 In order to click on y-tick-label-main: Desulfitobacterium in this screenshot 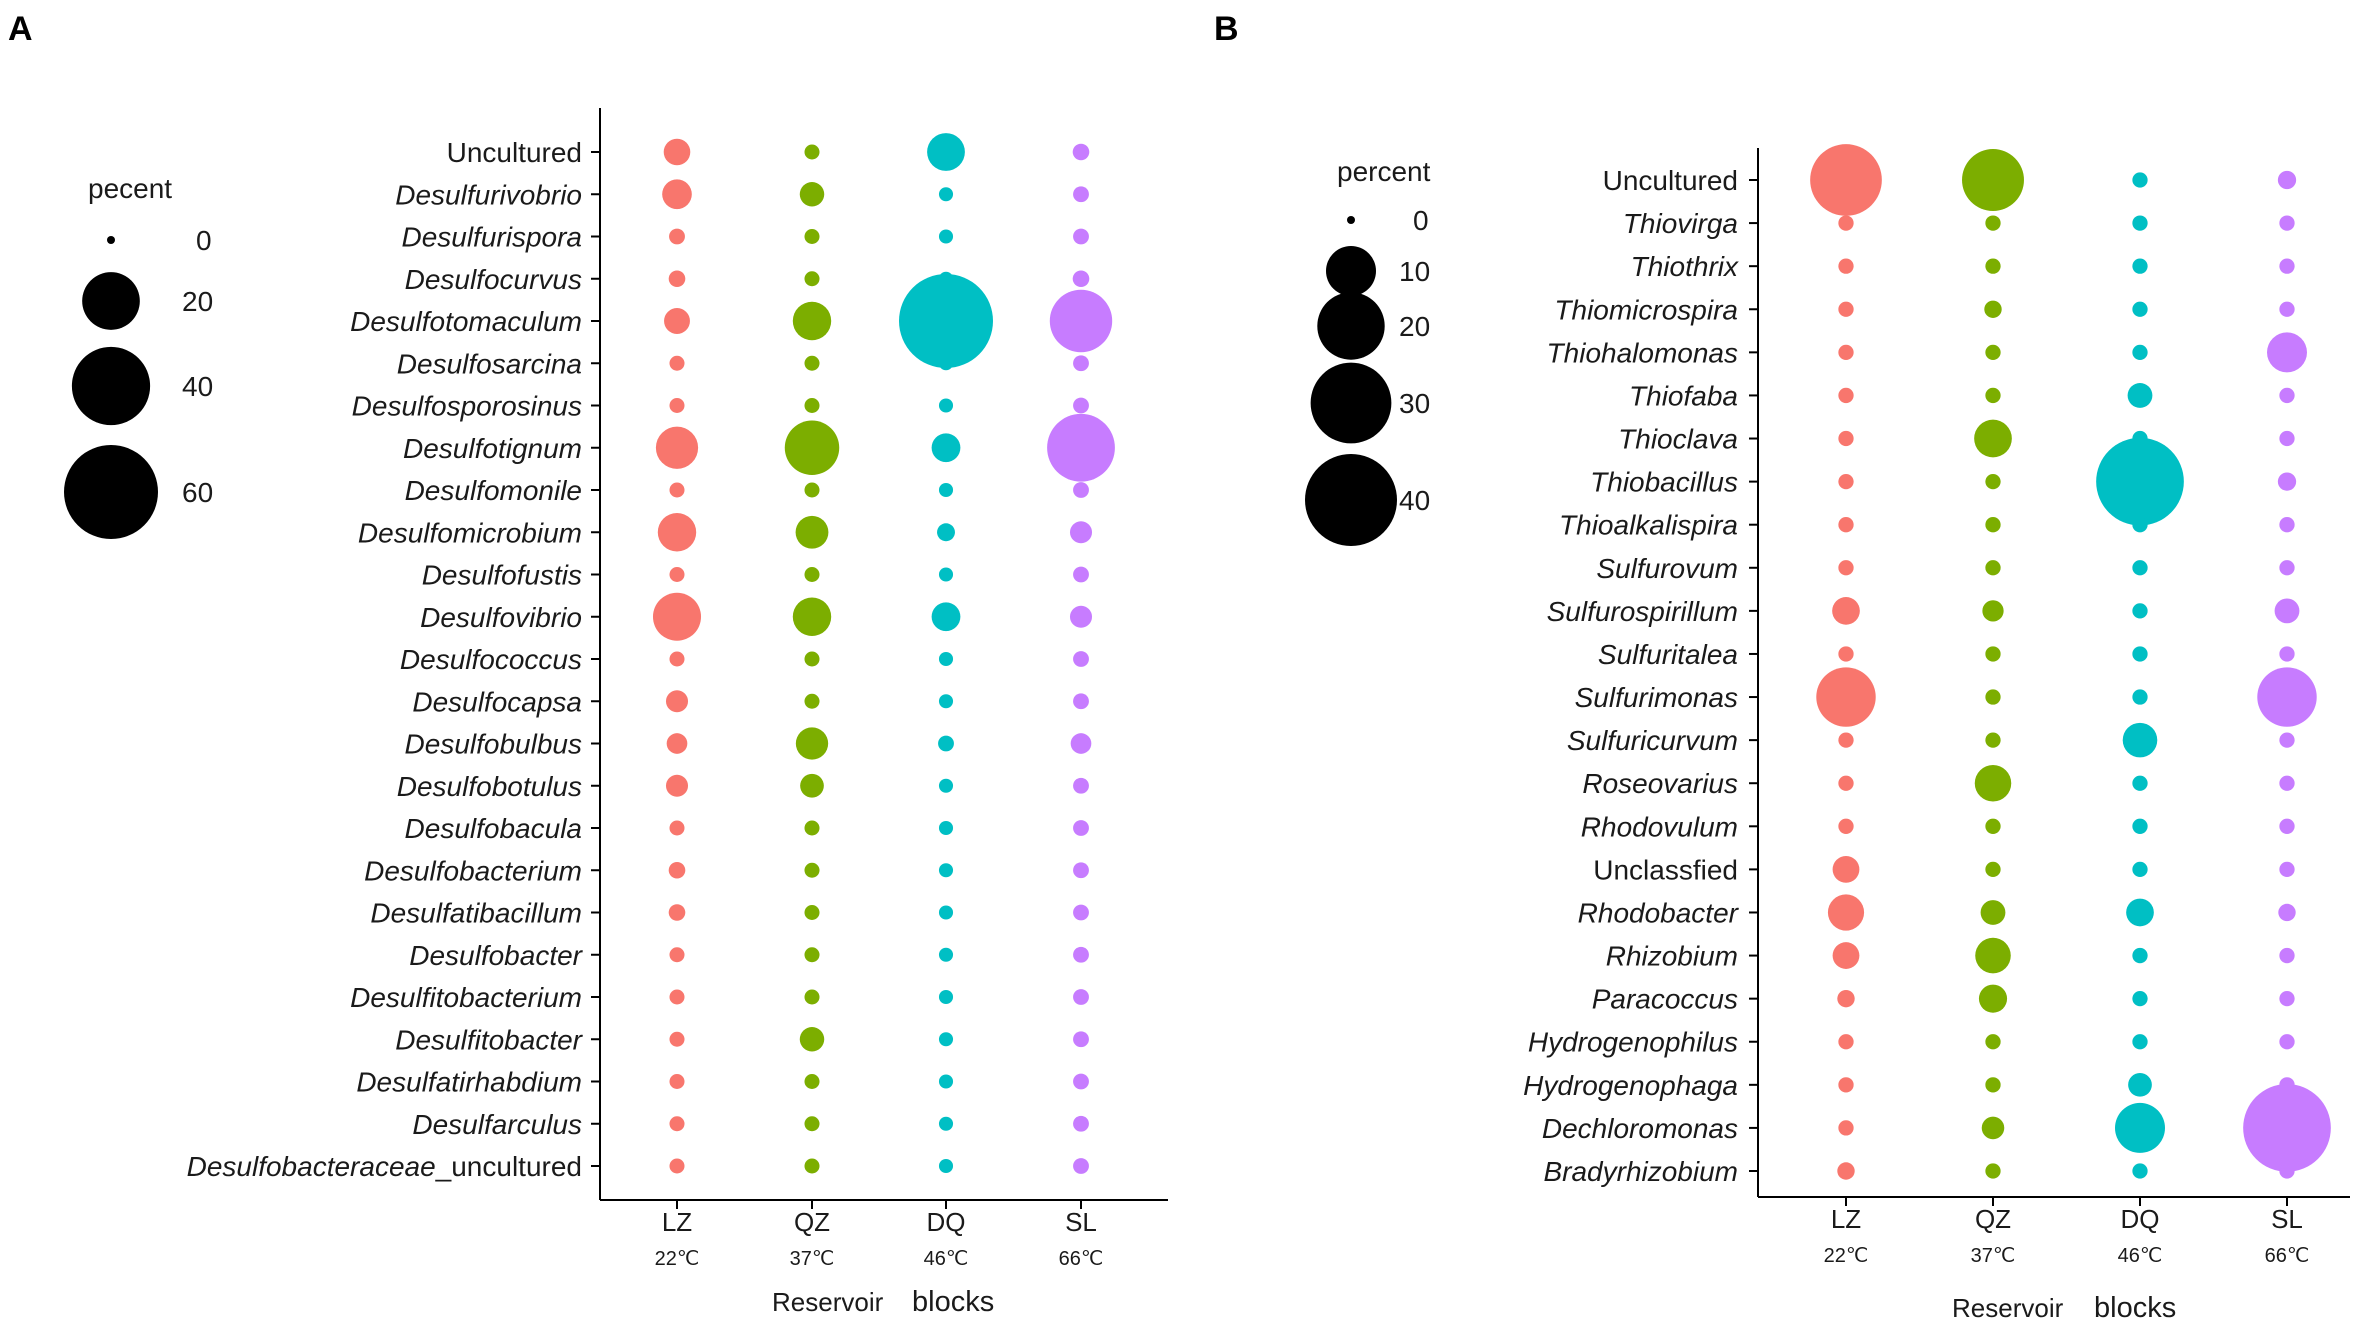, I will do `click(466, 997)`.